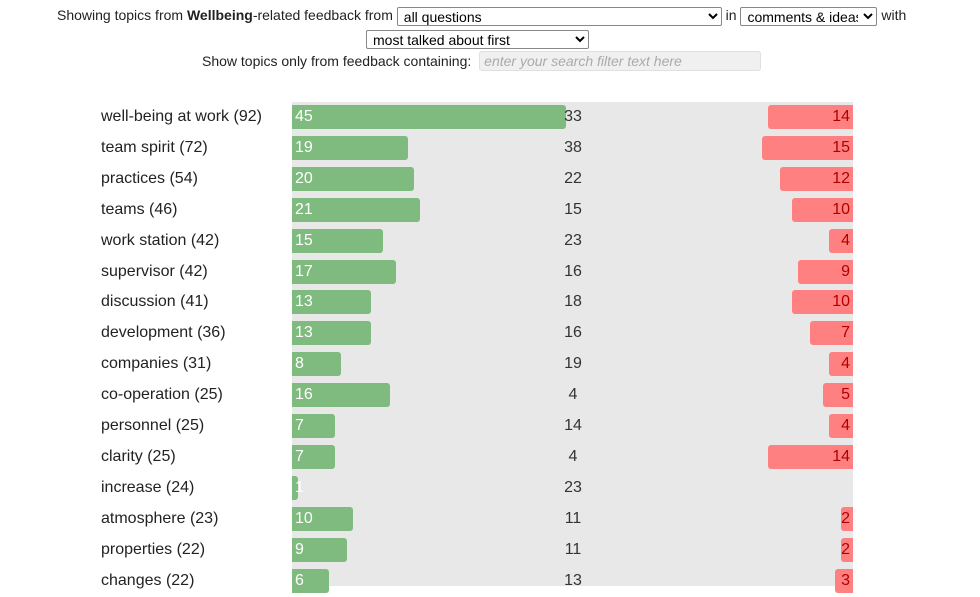 The height and width of the screenshot is (597, 980). I want to click on positive-value: 17, so click(304, 271).